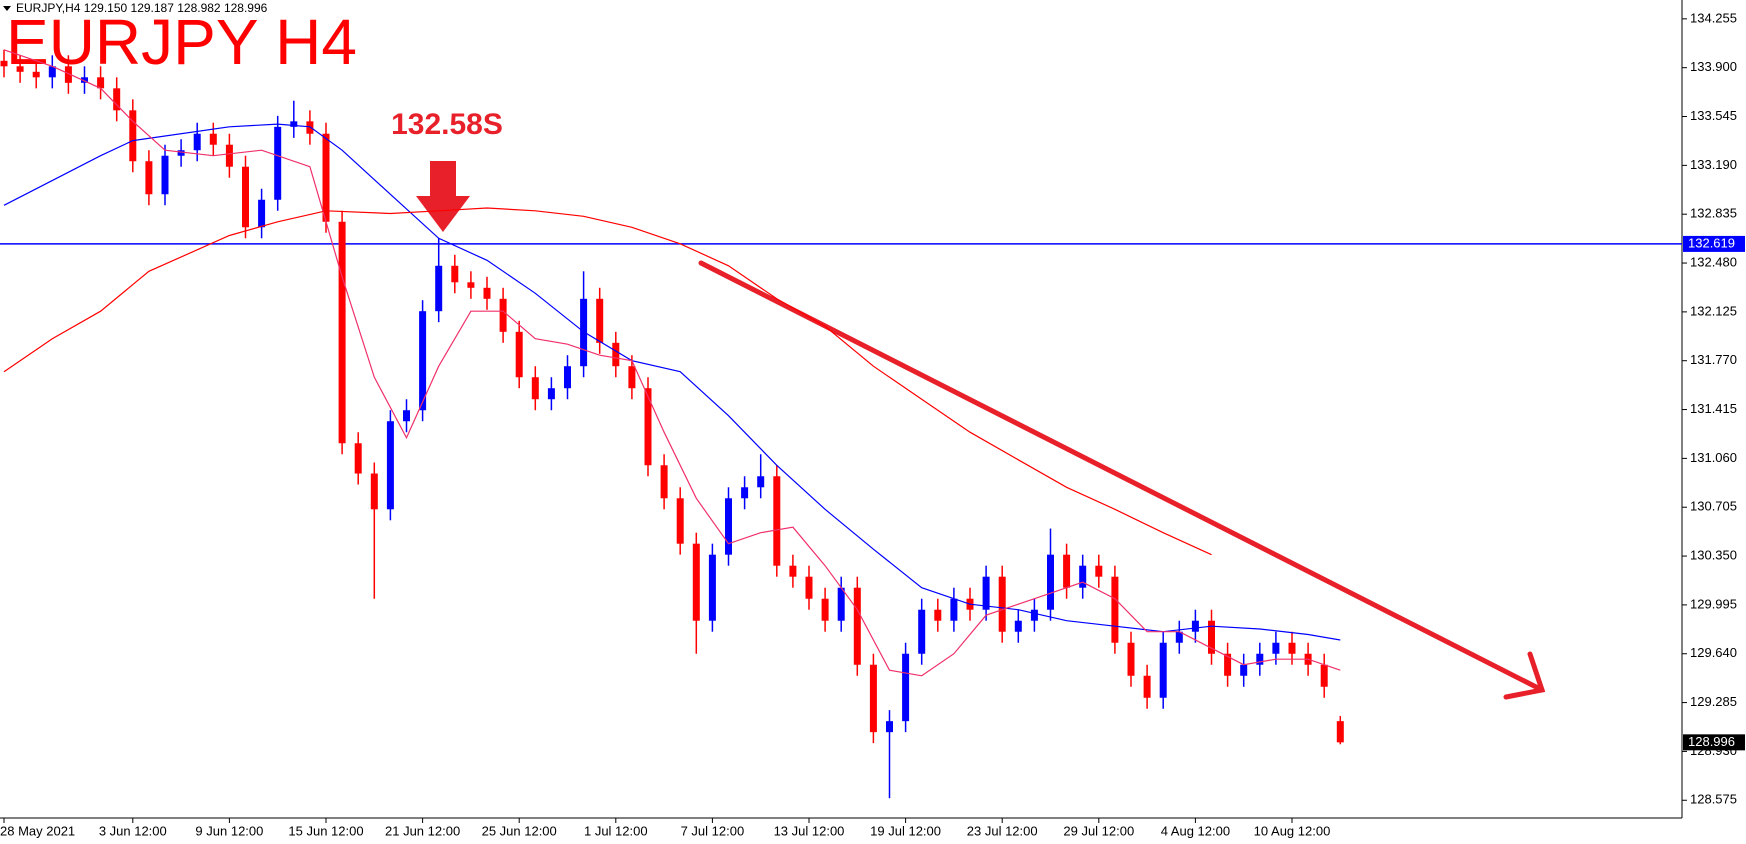 The width and height of the screenshot is (1746, 844). I want to click on y-tick-label: 131.060, so click(1713, 457).